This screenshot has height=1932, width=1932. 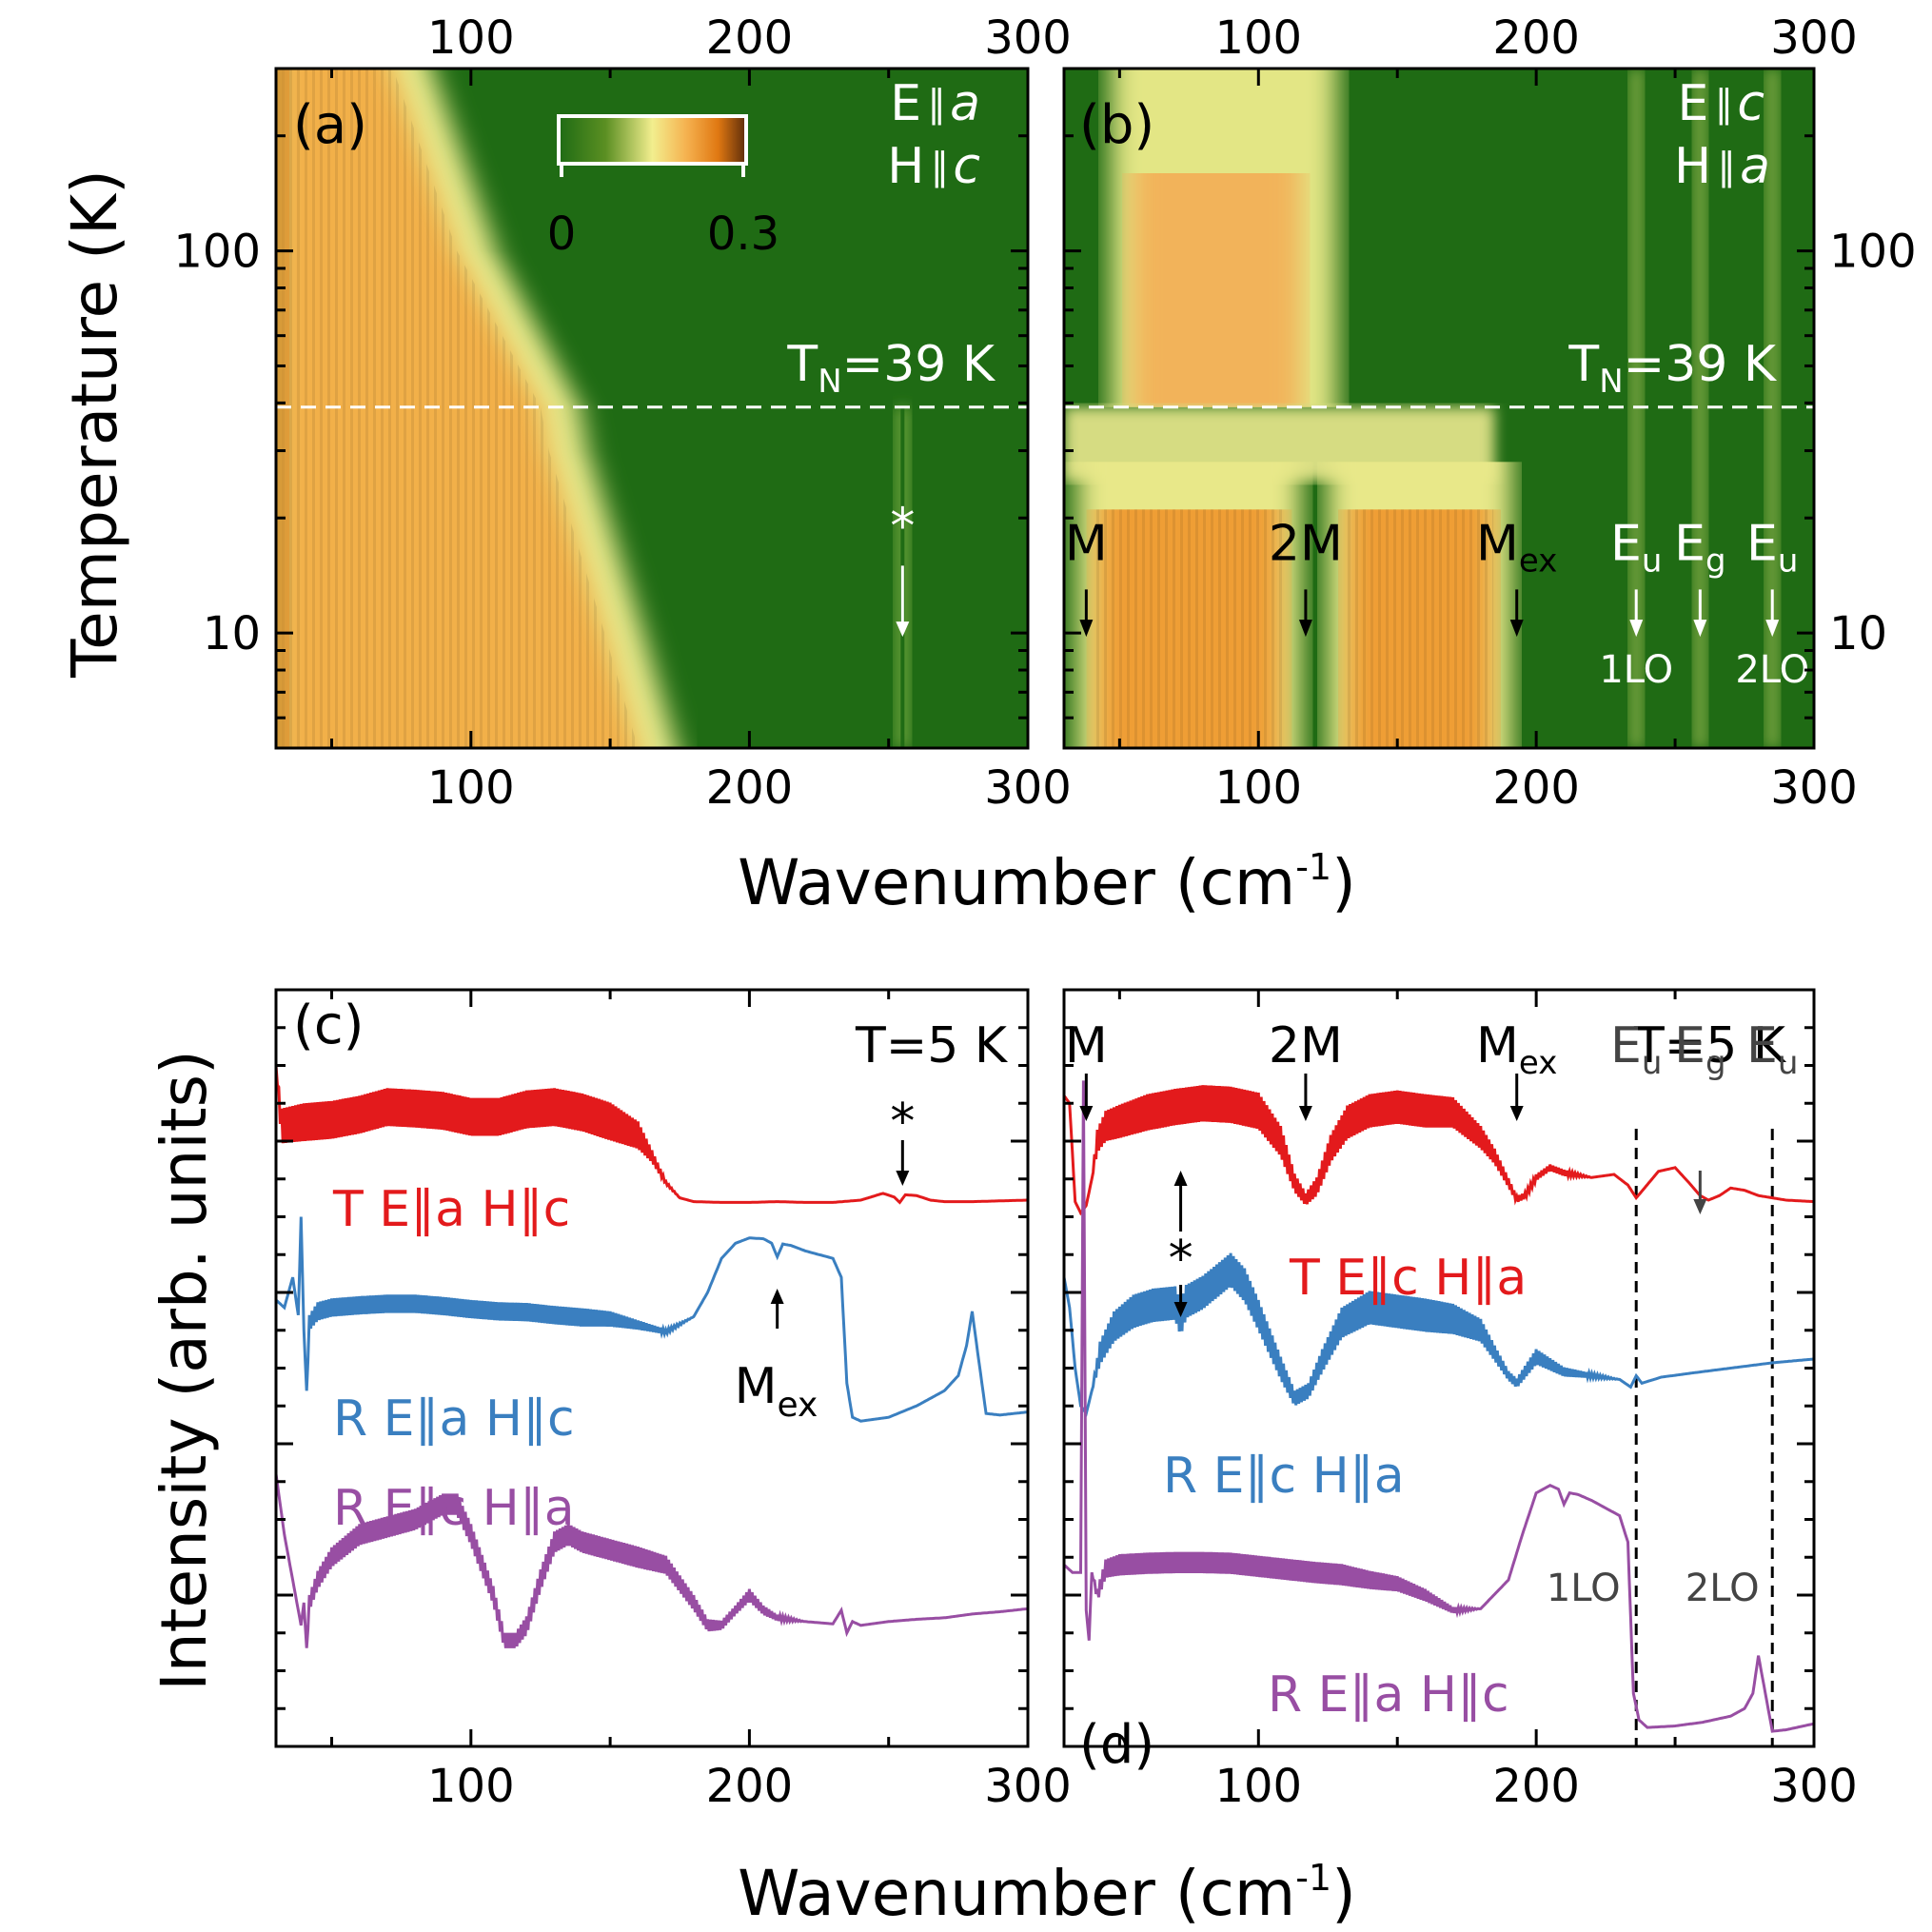 I want to click on spectra-c, so click(x=651, y=1356).